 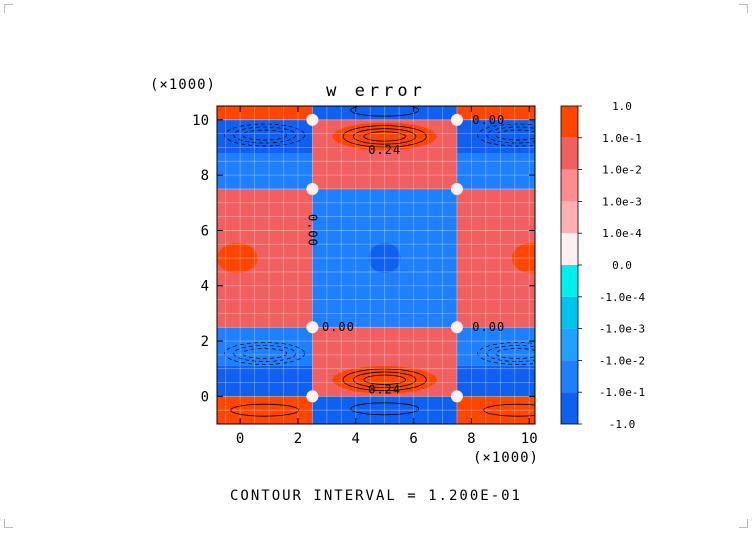 What do you see at coordinates (413, 439) in the screenshot?
I see `x-tick-label: 6` at bounding box center [413, 439].